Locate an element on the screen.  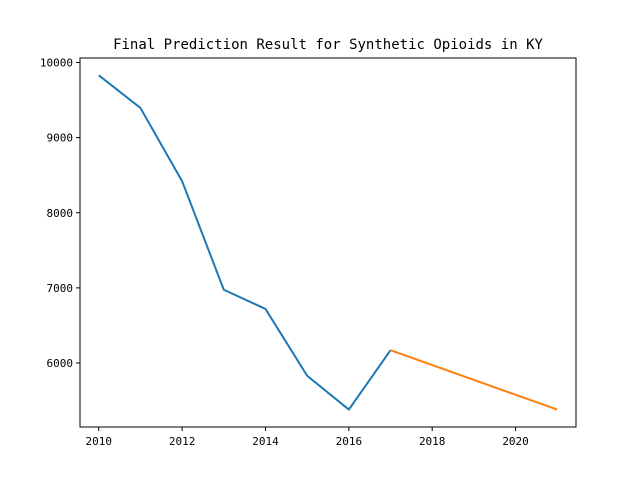
y-tick-label: 6000 is located at coordinates (60, 363).